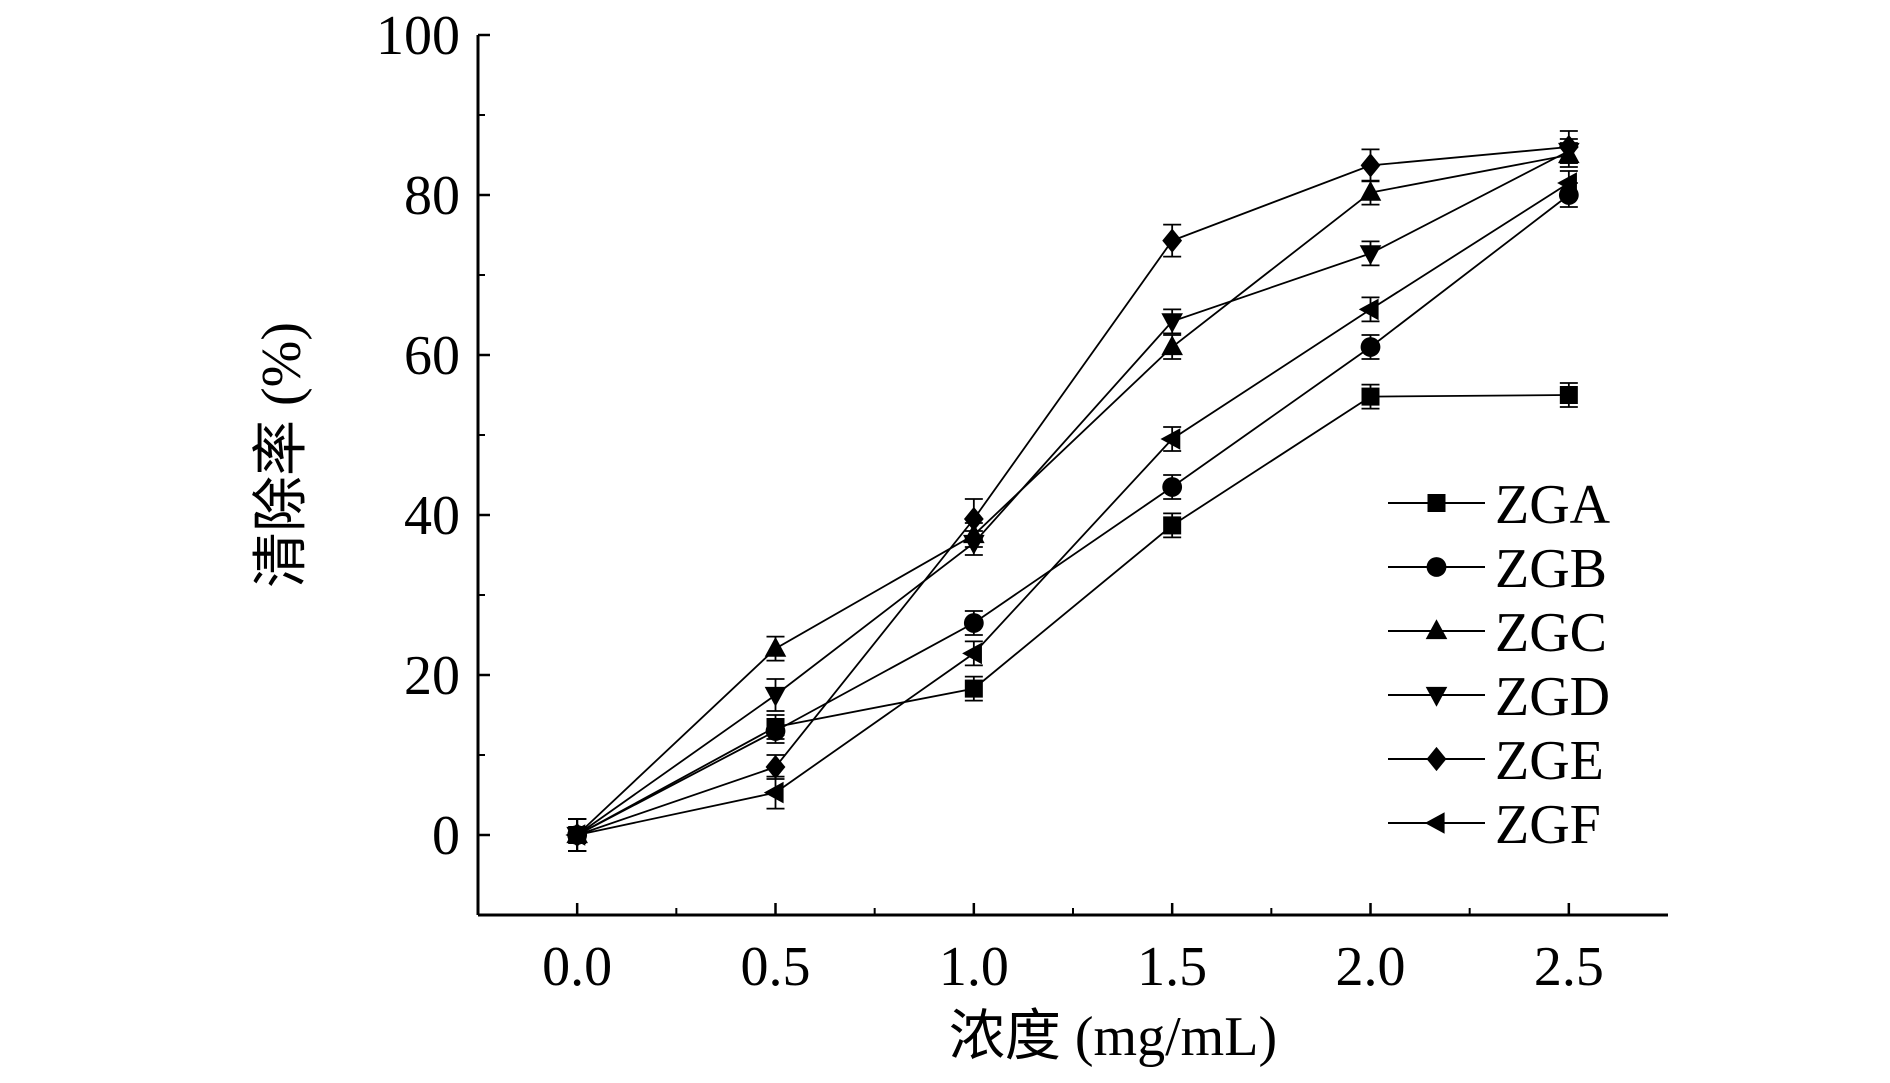 The image size is (1890, 1083). I want to click on y-tick-label: 80, so click(432, 196).